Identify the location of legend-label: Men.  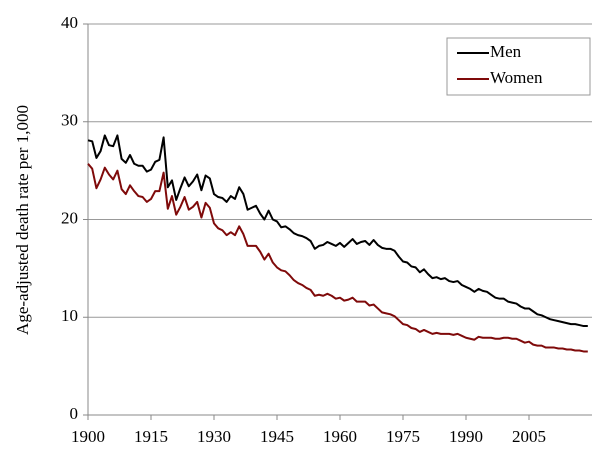
(506, 51).